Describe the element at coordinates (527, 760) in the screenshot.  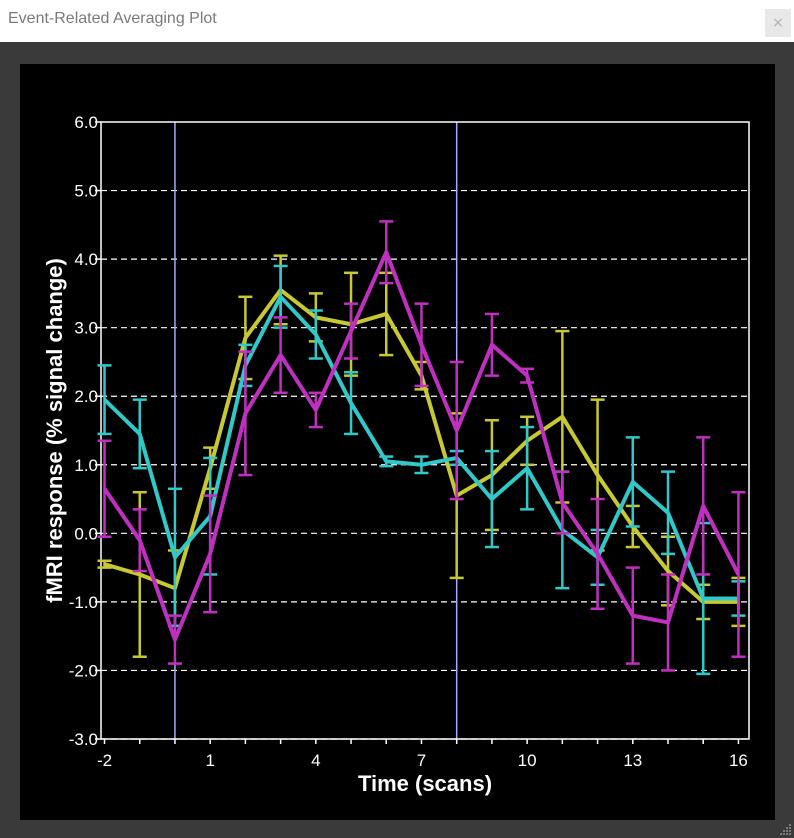
I see `x-tick-label: 10` at that location.